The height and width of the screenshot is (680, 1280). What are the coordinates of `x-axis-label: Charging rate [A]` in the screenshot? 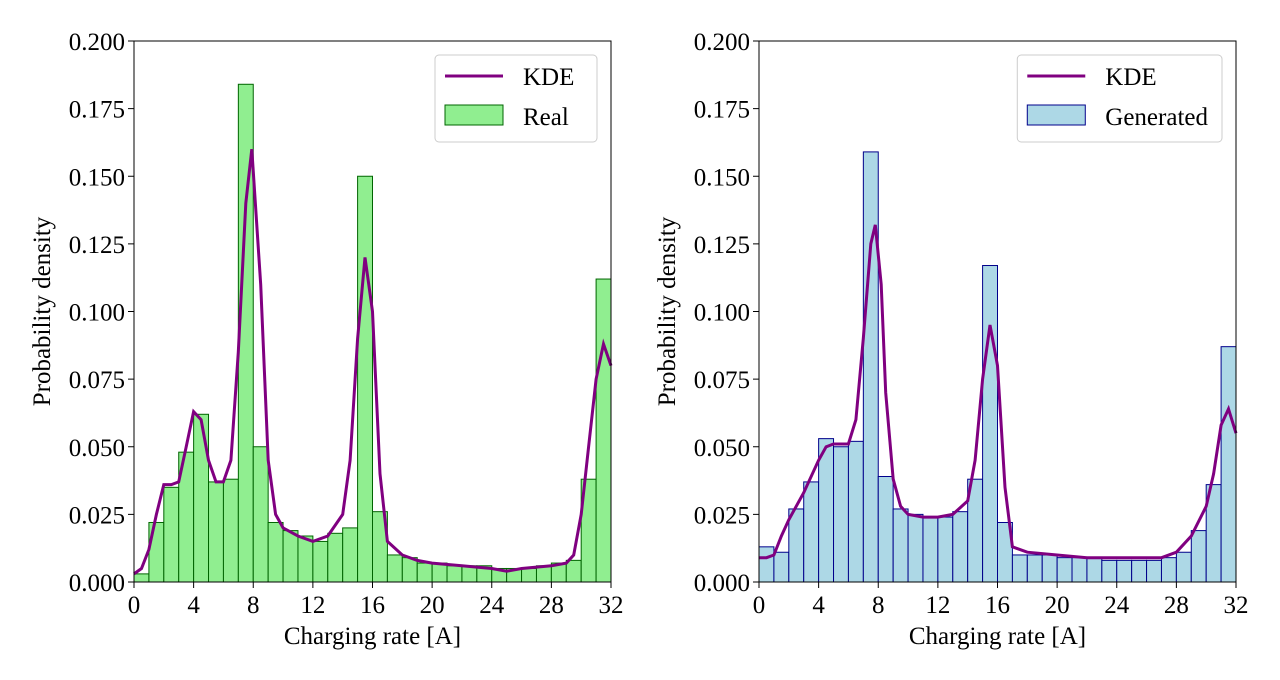 It's located at (372, 636).